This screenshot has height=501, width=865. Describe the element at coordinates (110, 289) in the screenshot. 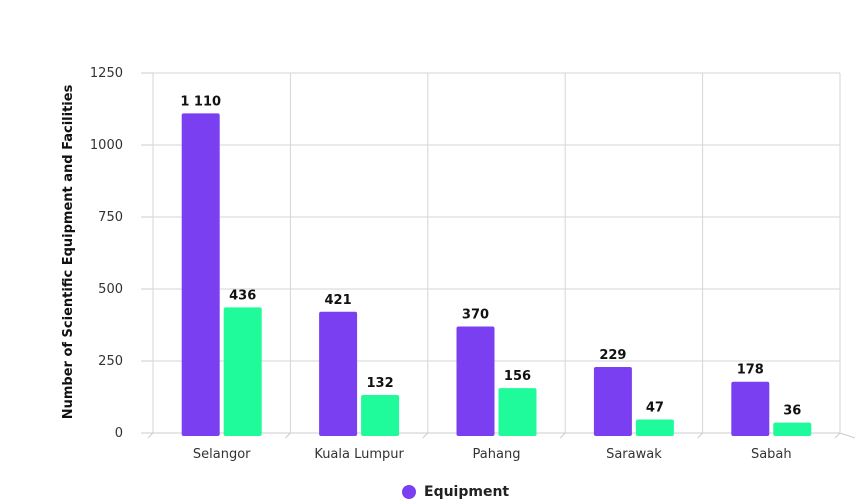

I see `y-tick-label: 500` at that location.